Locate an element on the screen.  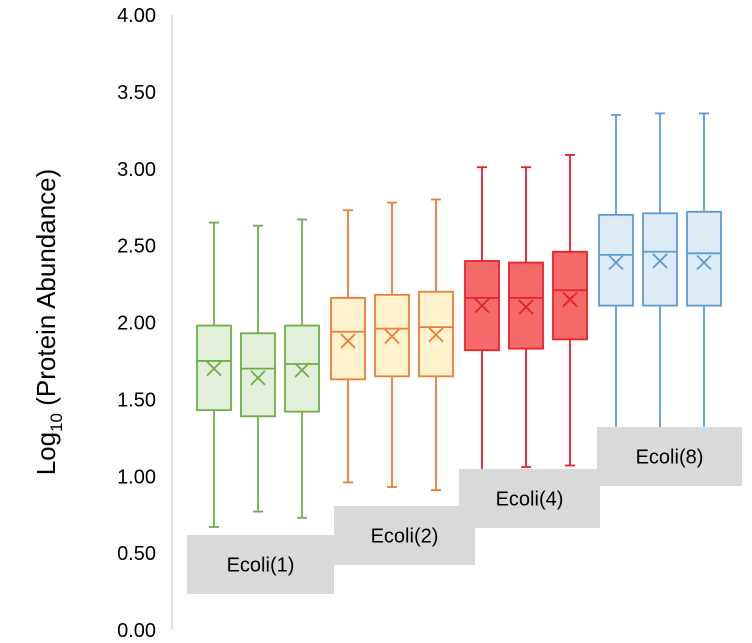
y-axis-title-prefix: Log is located at coordinates (46, 453).